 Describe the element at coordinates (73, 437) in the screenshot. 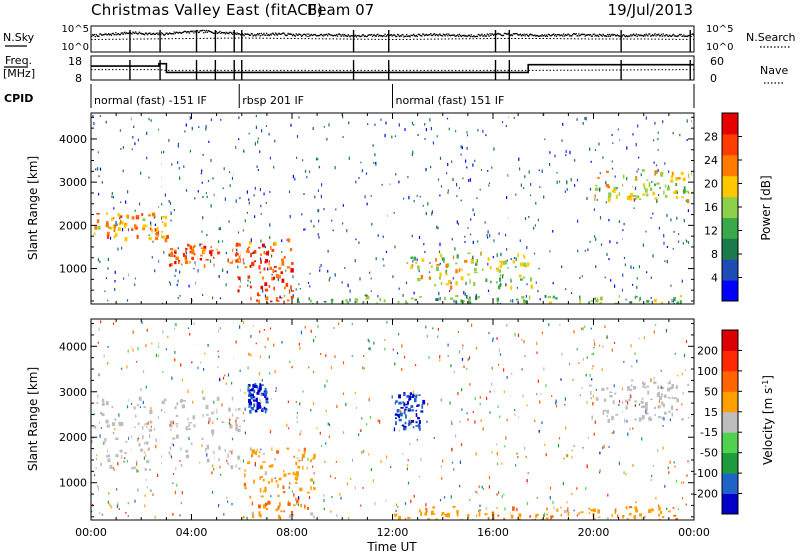

I see `y-tick-label: 2000` at that location.